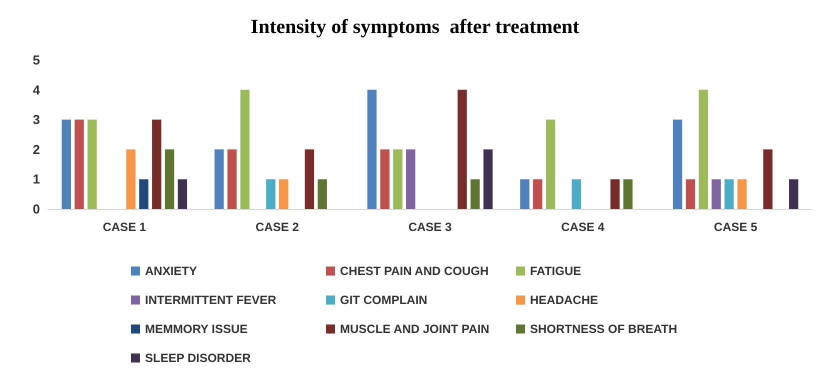 The height and width of the screenshot is (375, 830). I want to click on y-tick-label: 1, so click(36, 179).